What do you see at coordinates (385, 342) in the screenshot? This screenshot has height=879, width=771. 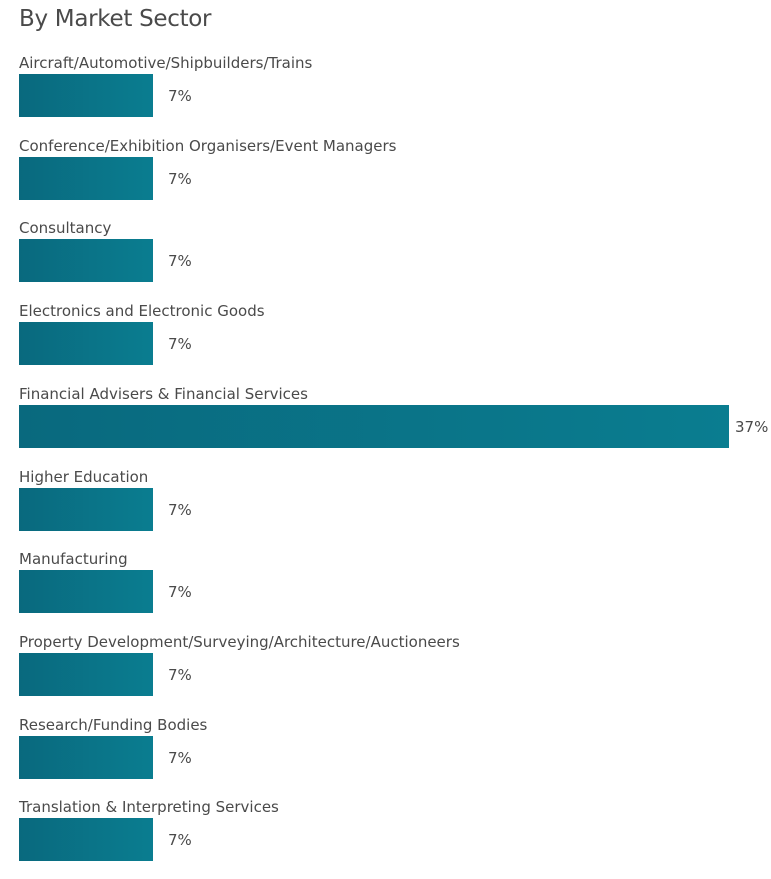 I see `bar-row: Electronics and Electronic Goods 7%` at bounding box center [385, 342].